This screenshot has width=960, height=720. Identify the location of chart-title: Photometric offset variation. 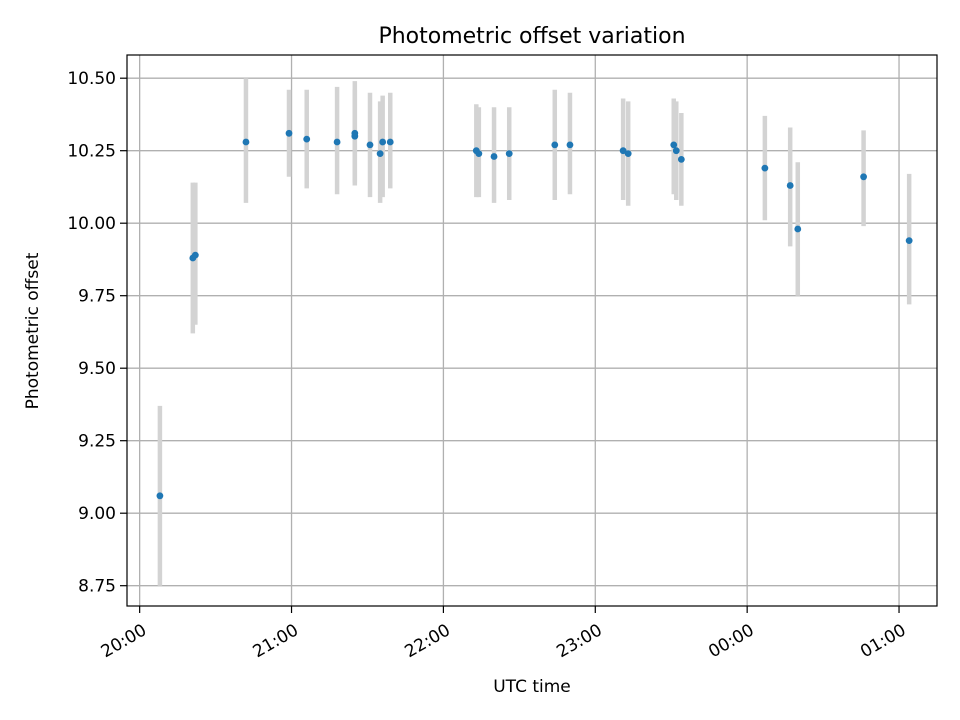
(531, 36).